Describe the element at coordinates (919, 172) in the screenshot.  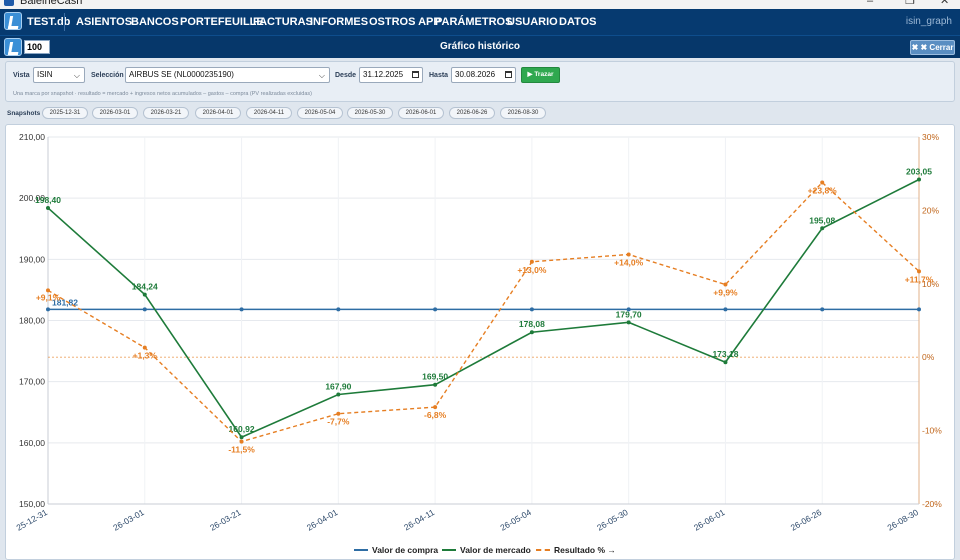
I see `label-valor-mercado: 203,05` at that location.